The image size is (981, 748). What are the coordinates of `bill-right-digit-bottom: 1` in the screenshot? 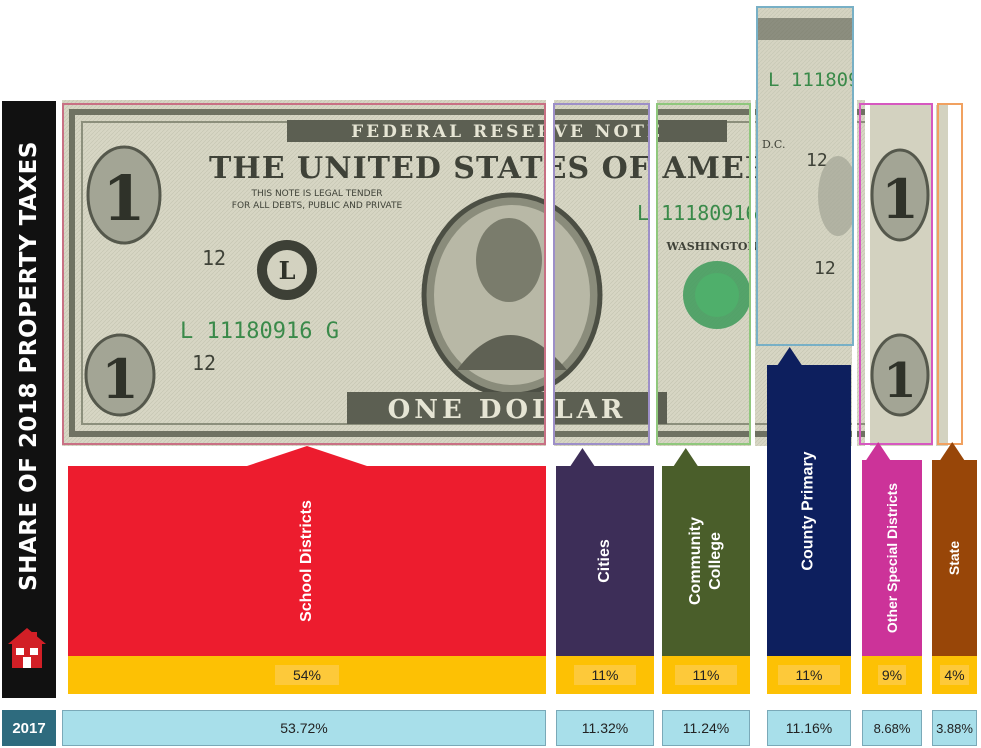 It's located at (899, 381).